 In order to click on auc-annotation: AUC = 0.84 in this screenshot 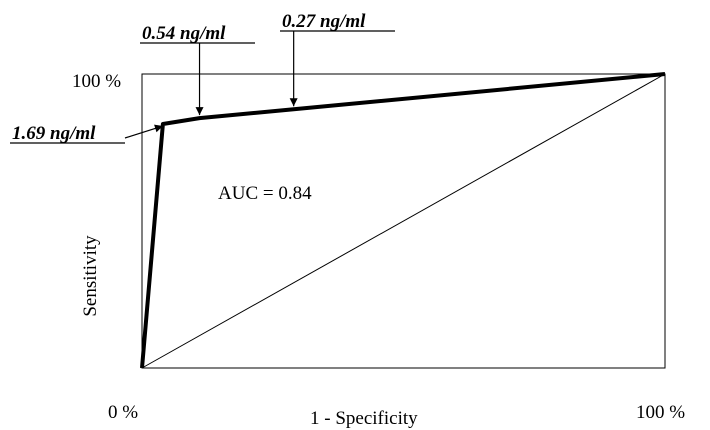, I will do `click(265, 193)`.